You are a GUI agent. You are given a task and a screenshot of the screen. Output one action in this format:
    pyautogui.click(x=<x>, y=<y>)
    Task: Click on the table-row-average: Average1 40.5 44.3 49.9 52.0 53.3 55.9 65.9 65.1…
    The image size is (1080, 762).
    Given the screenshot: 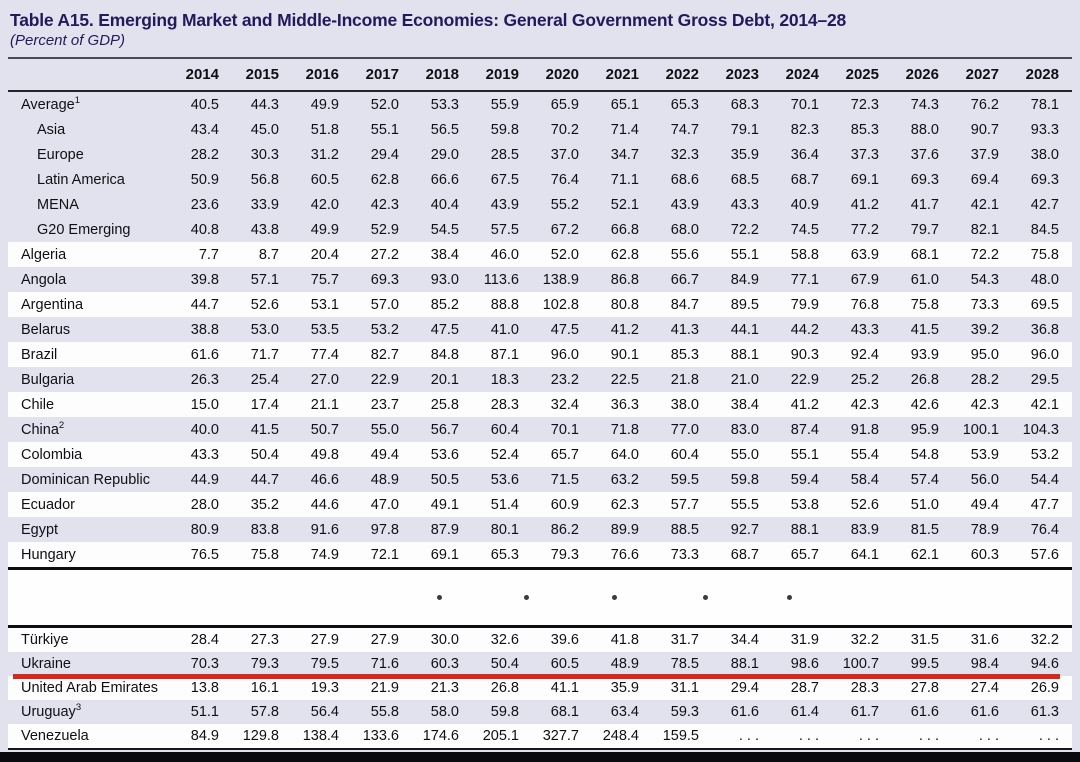 What is the action you would take?
    pyautogui.click(x=540, y=104)
    